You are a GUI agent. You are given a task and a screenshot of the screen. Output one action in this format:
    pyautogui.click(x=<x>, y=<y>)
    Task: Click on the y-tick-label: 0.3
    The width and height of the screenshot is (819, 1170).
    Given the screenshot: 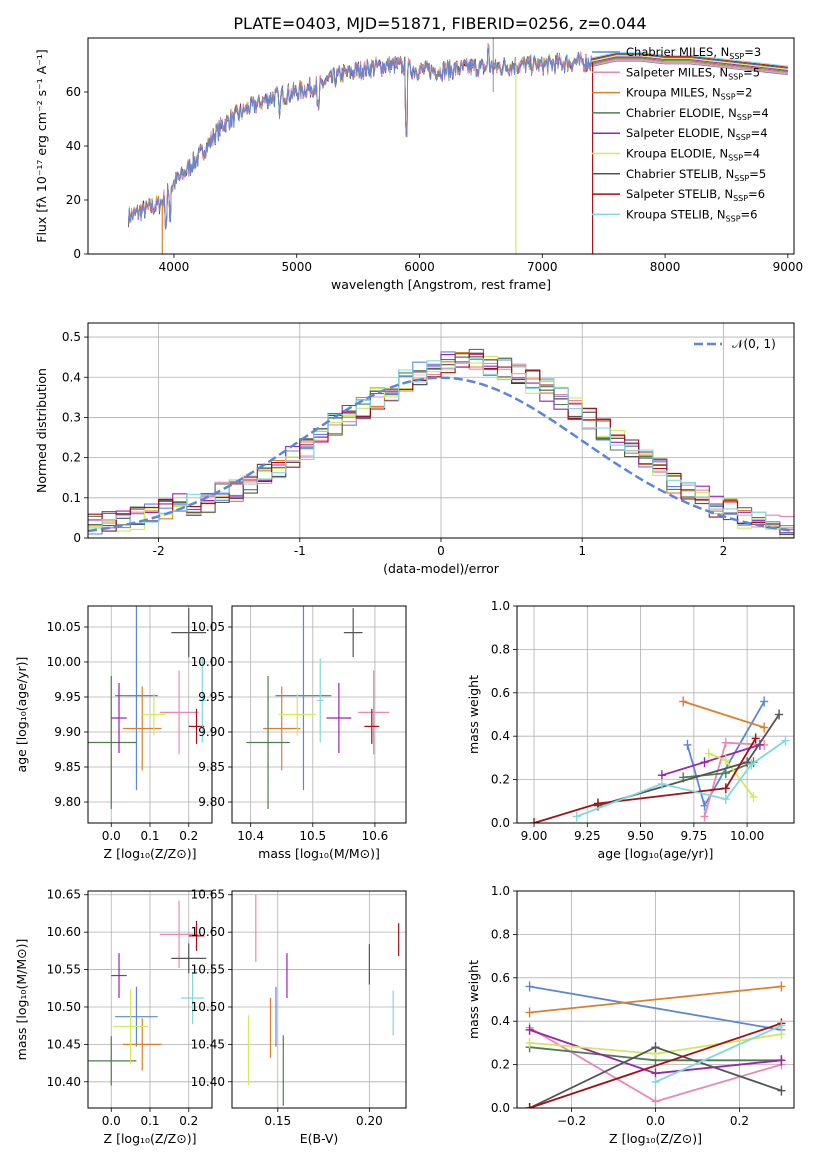 What is the action you would take?
    pyautogui.click(x=71, y=417)
    